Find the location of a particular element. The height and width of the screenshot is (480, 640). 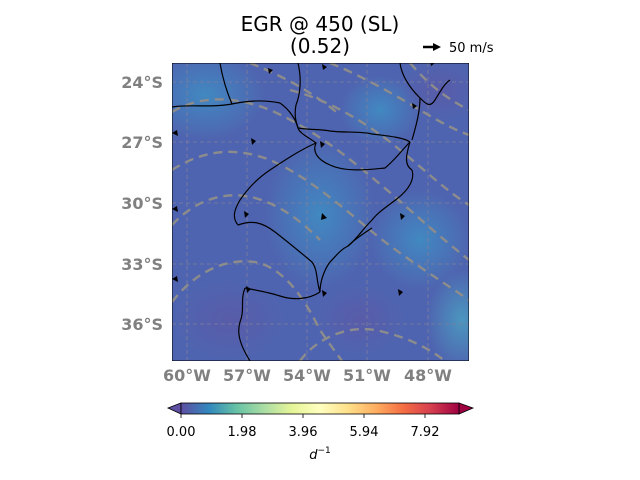

wind-reference-label: 50 m/s is located at coordinates (471, 48).